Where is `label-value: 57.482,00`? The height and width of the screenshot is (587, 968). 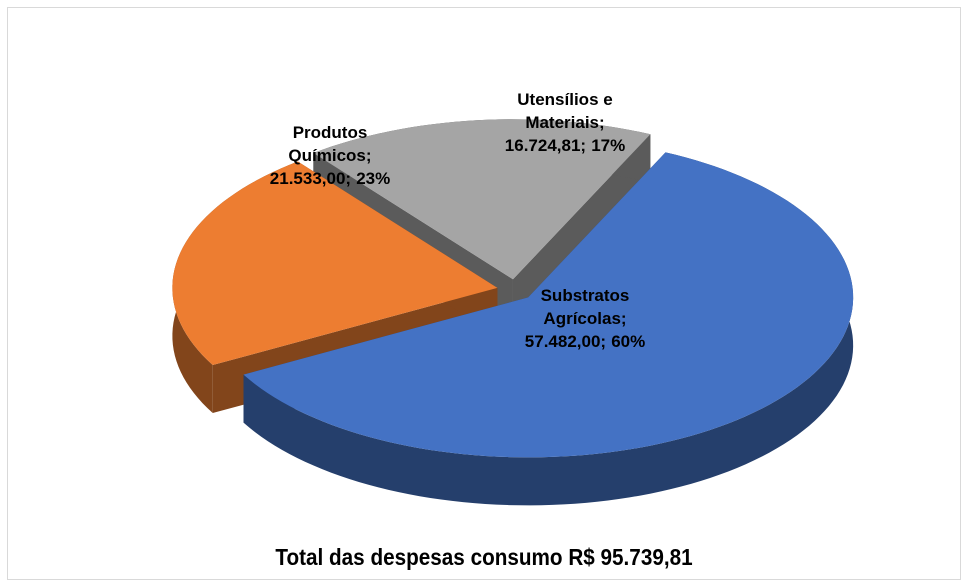 label-value: 57.482,00 is located at coordinates (562, 341).